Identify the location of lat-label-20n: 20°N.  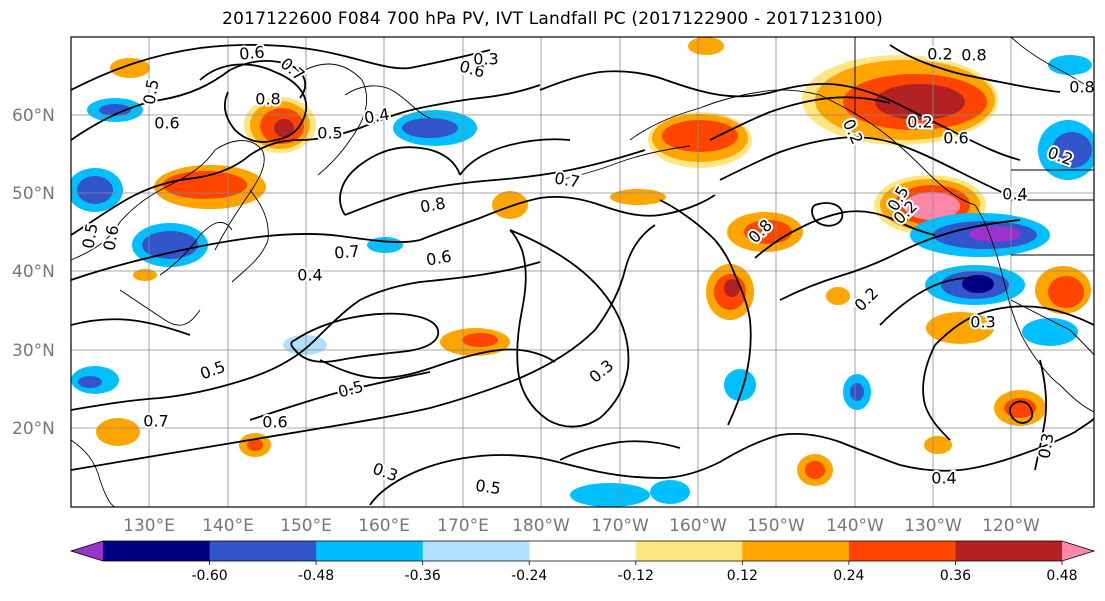
(33, 429).